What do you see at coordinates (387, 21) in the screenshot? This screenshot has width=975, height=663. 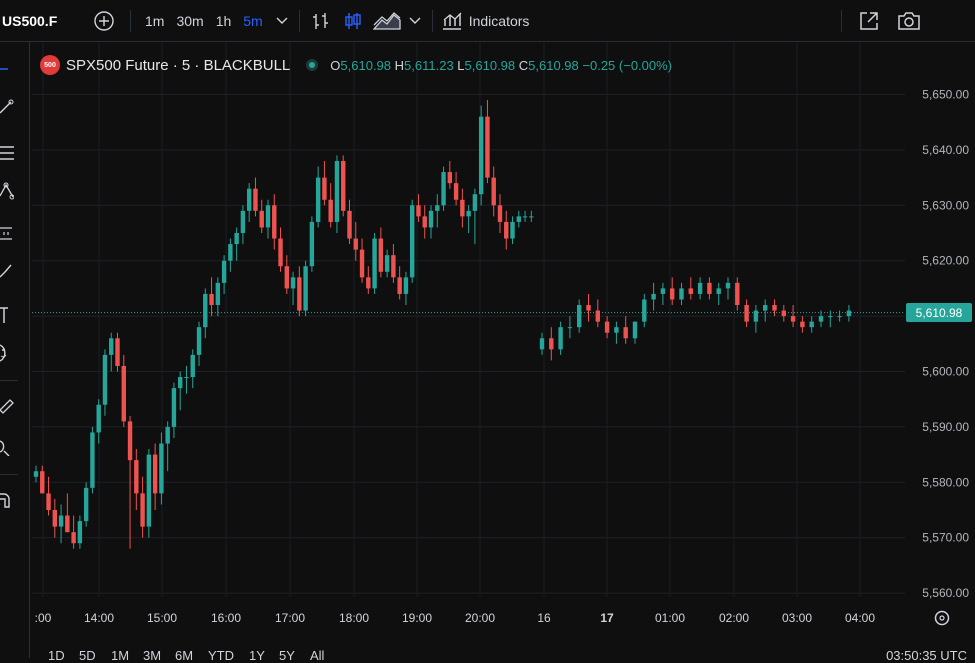 I see `area-chart-type-icon` at bounding box center [387, 21].